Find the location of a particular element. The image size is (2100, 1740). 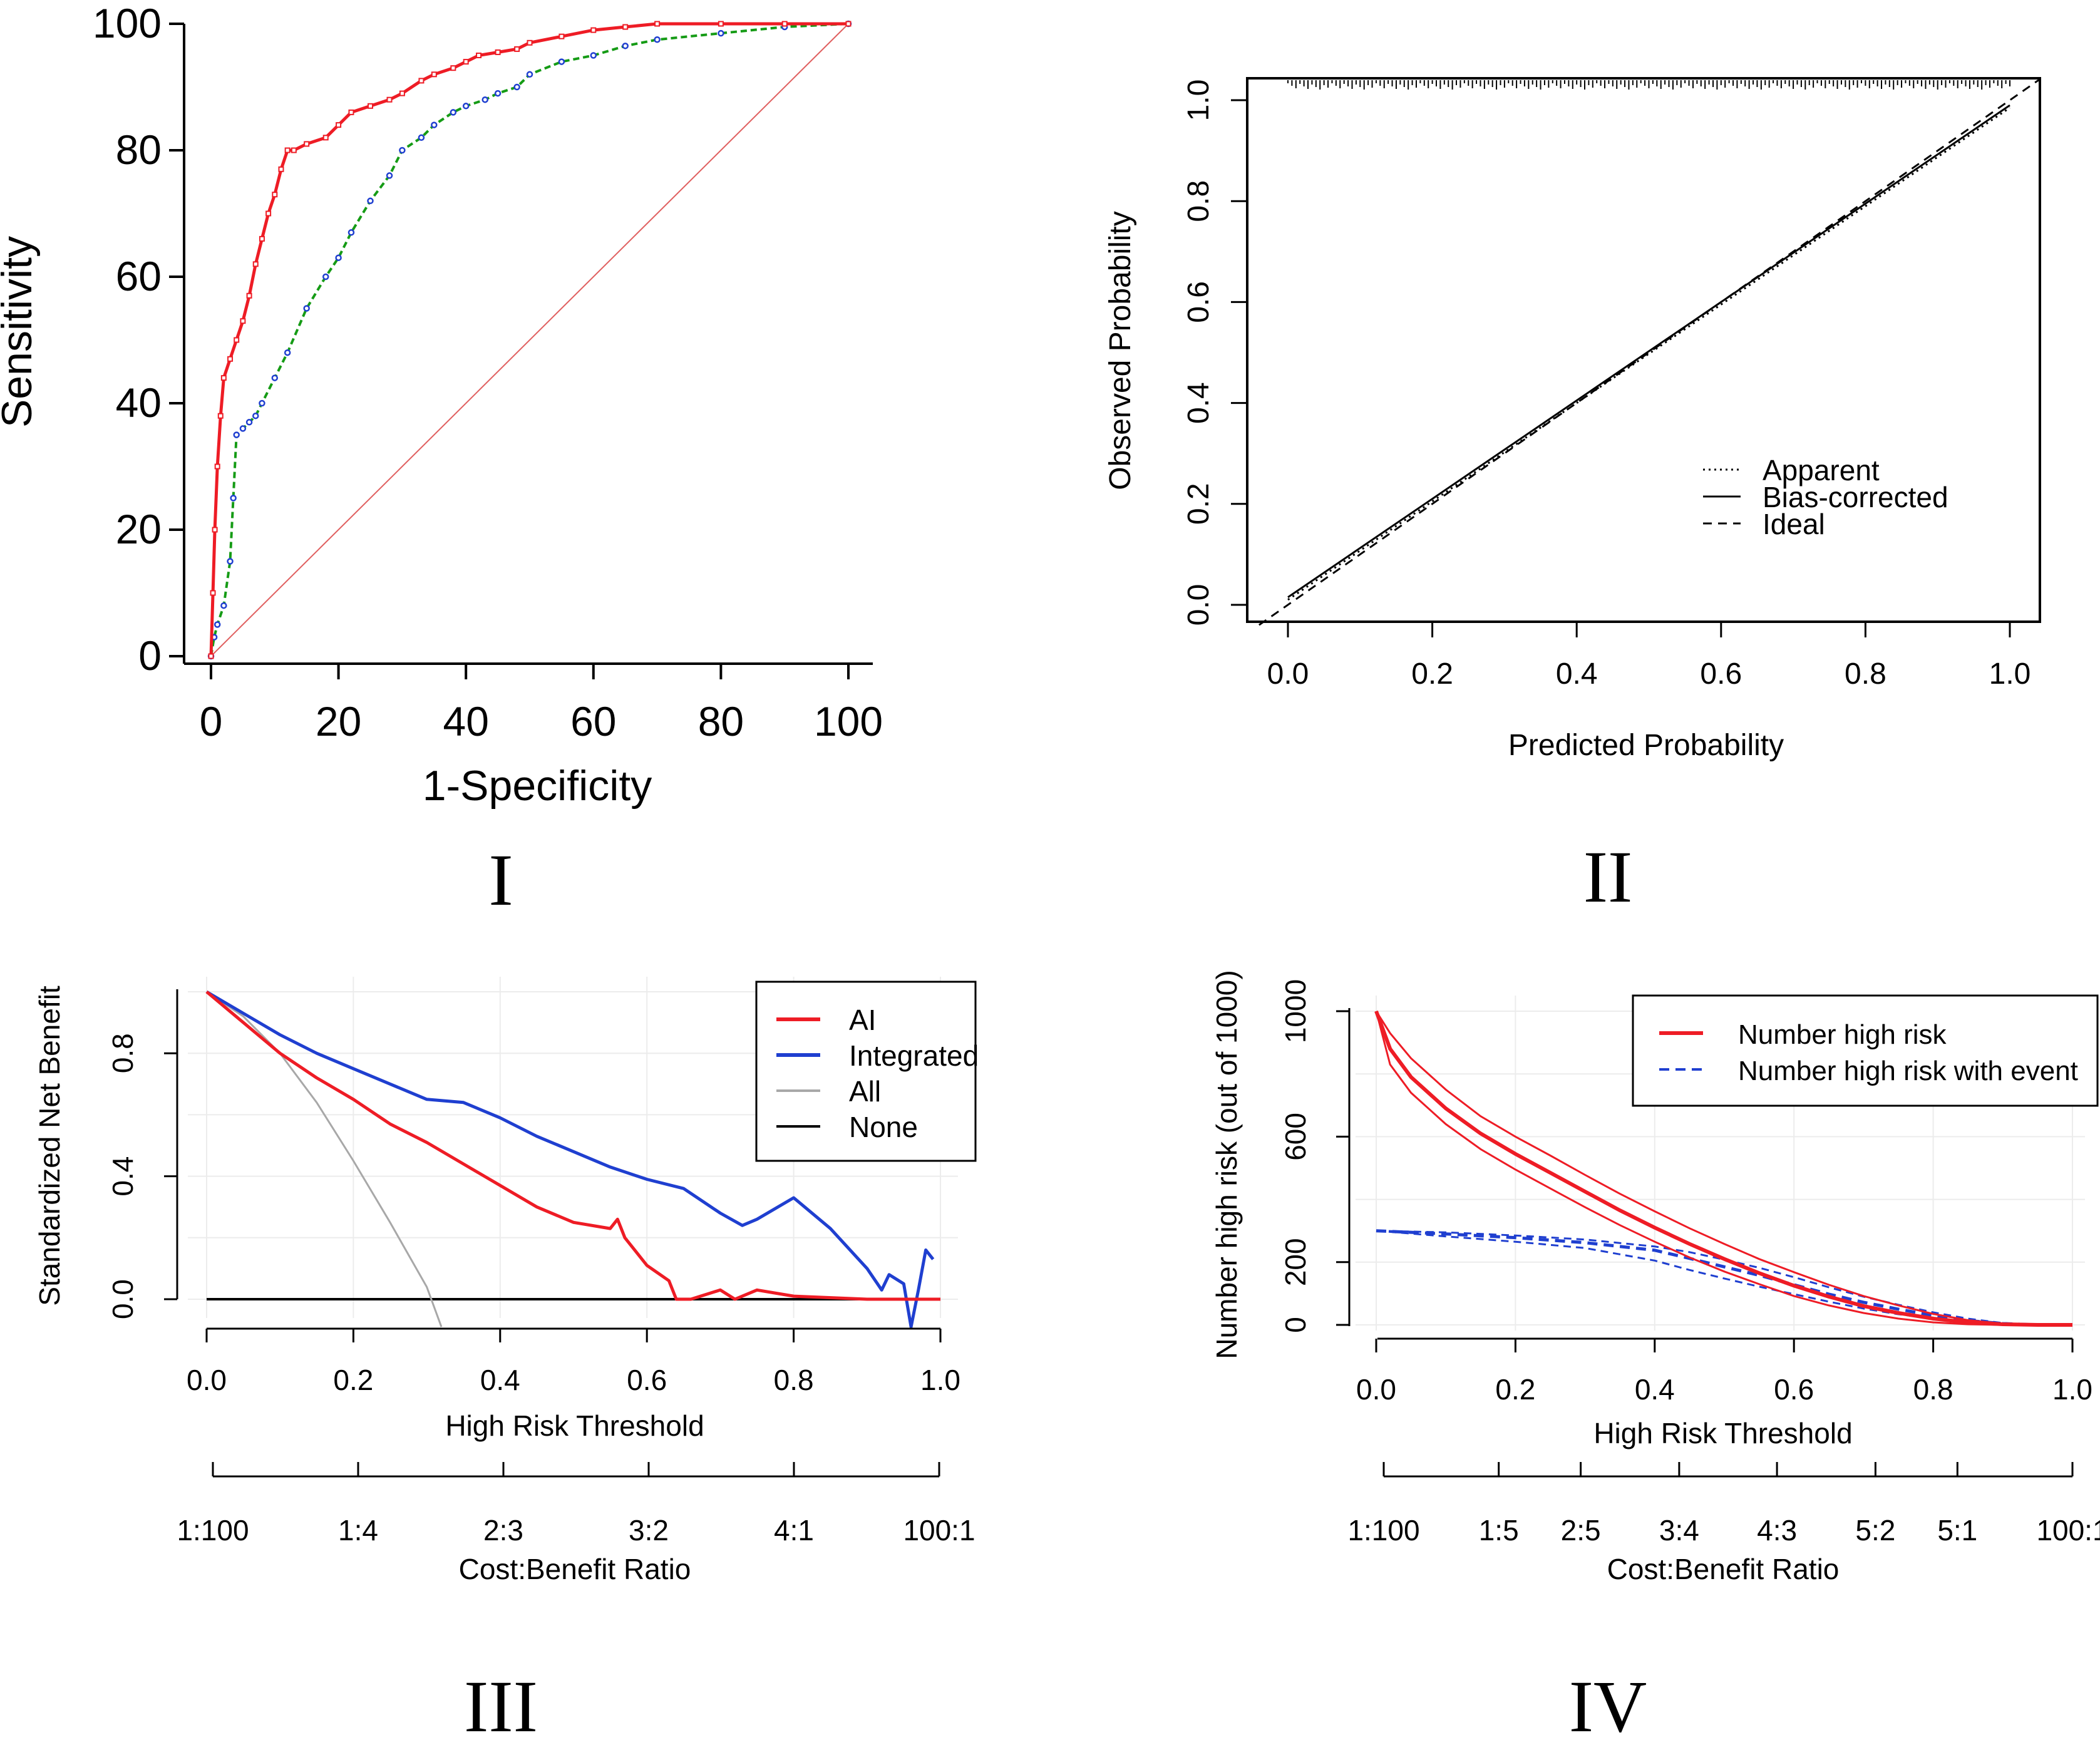

cic-y-tick-label: 0 is located at coordinates (1295, 1325).